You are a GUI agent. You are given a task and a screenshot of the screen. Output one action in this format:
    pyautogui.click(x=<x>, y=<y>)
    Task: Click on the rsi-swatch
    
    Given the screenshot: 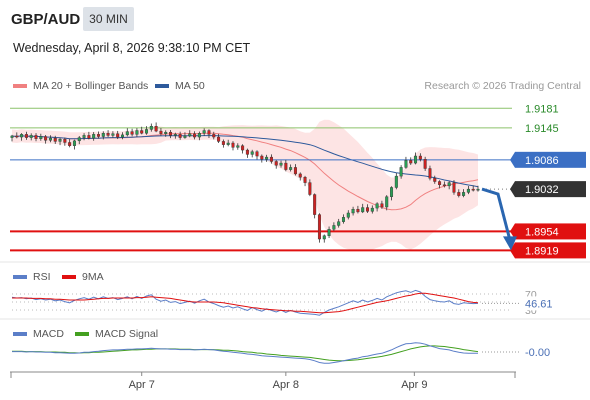 What is the action you would take?
    pyautogui.click(x=20, y=277)
    